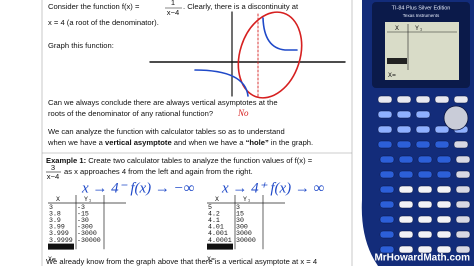 The width and height of the screenshot is (474, 266). Describe the element at coordinates (247, 55) in the screenshot. I see `sketch-graph` at that location.